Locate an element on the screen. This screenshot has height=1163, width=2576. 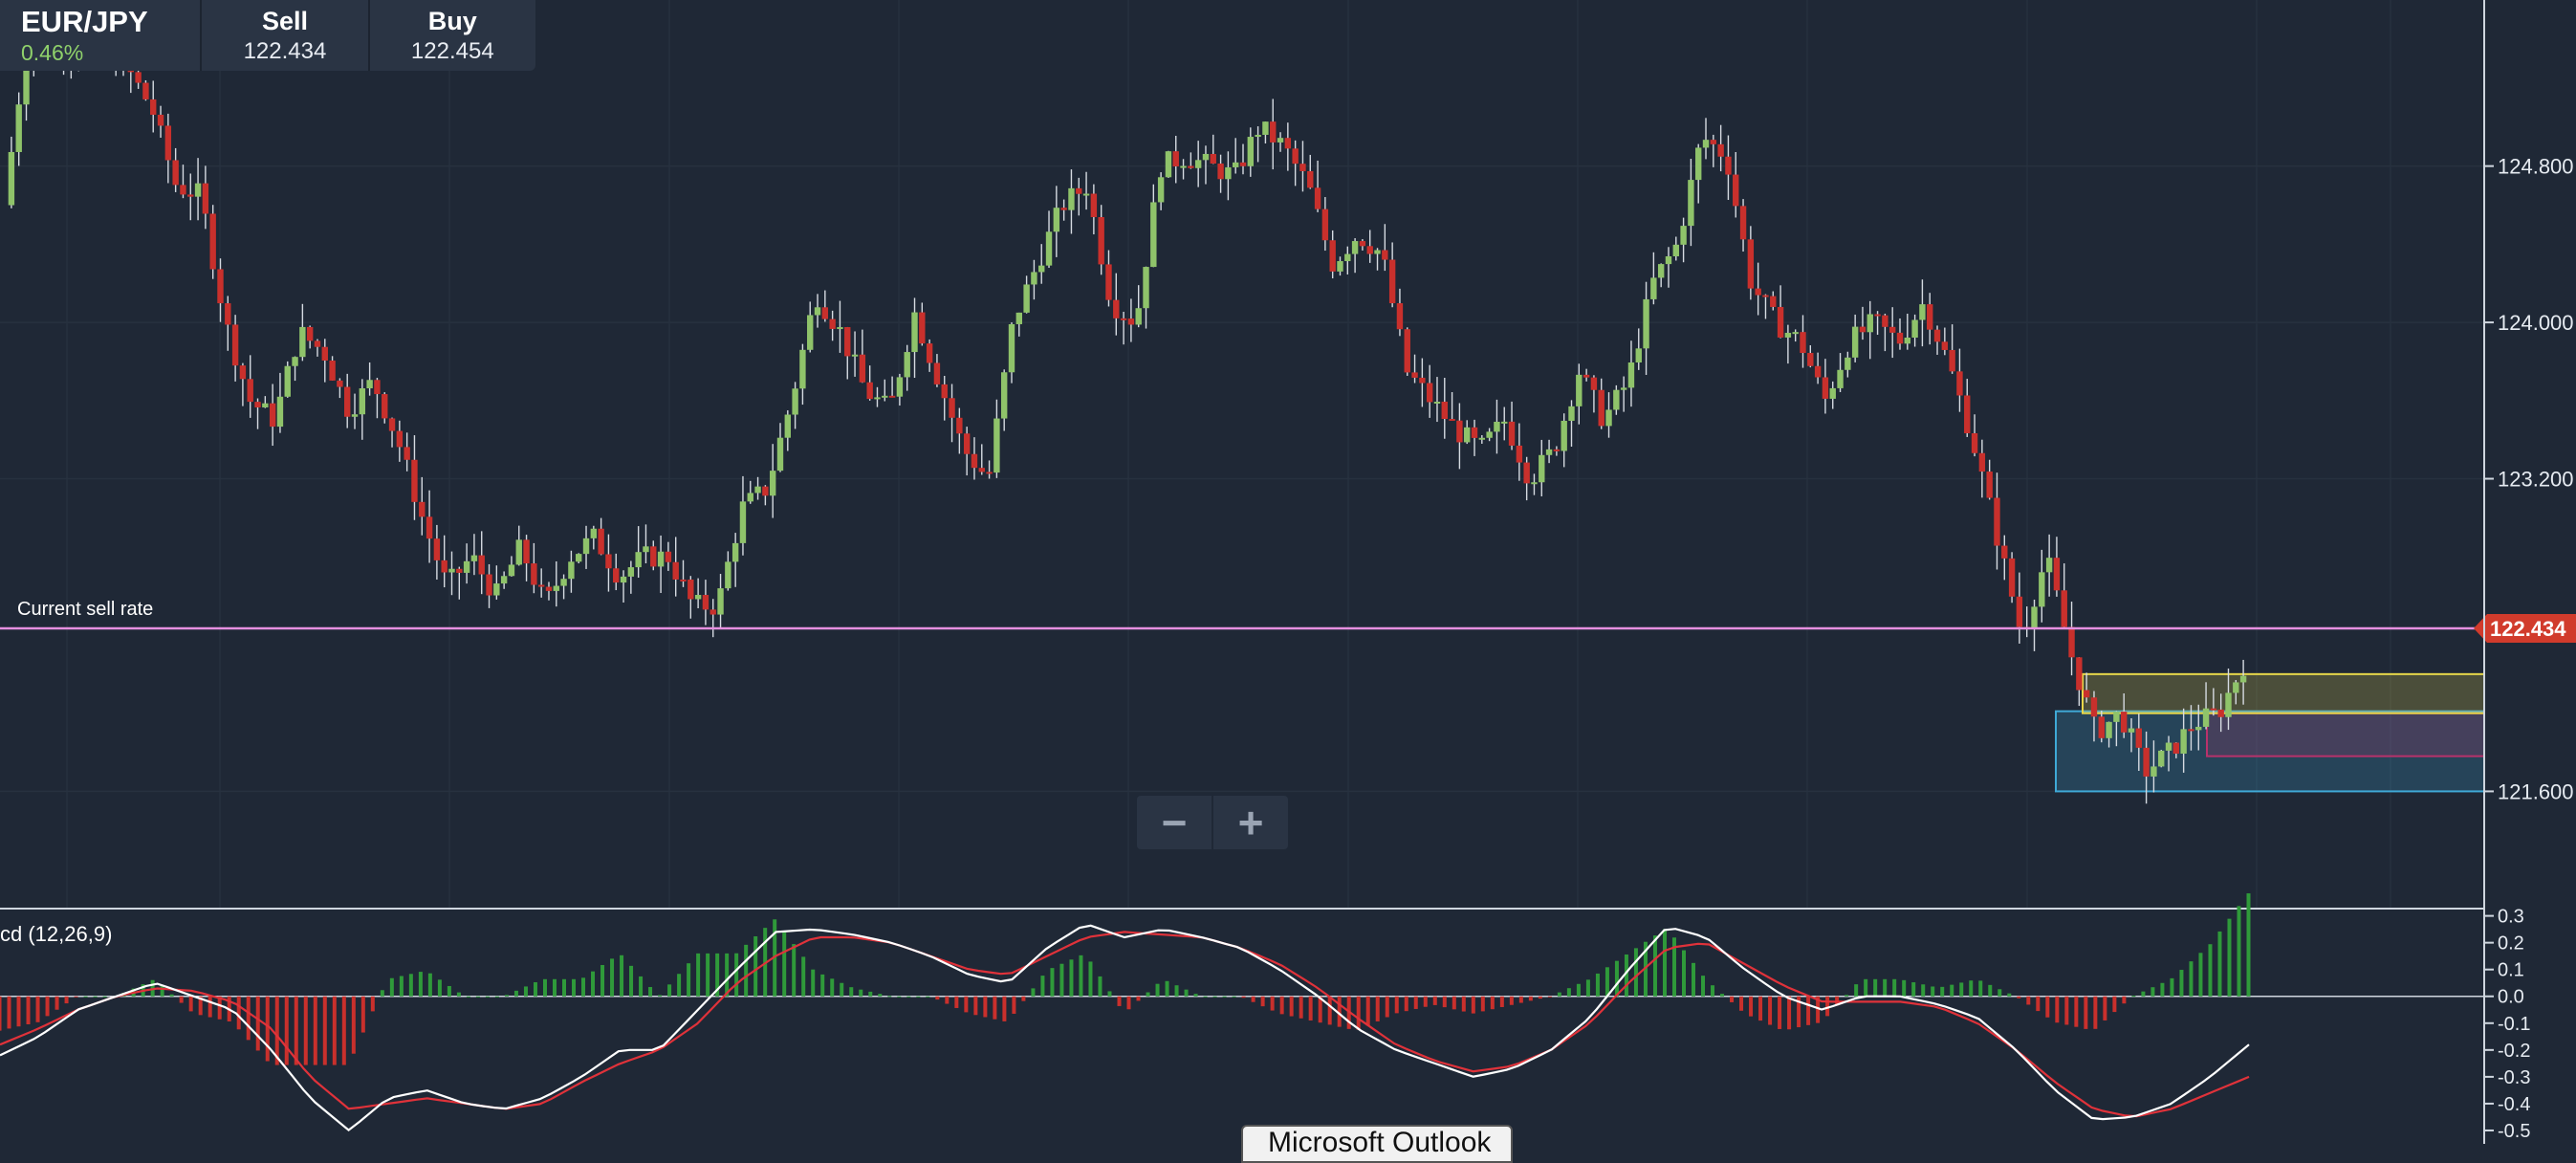
zoom-in-button: + is located at coordinates (1250, 822).